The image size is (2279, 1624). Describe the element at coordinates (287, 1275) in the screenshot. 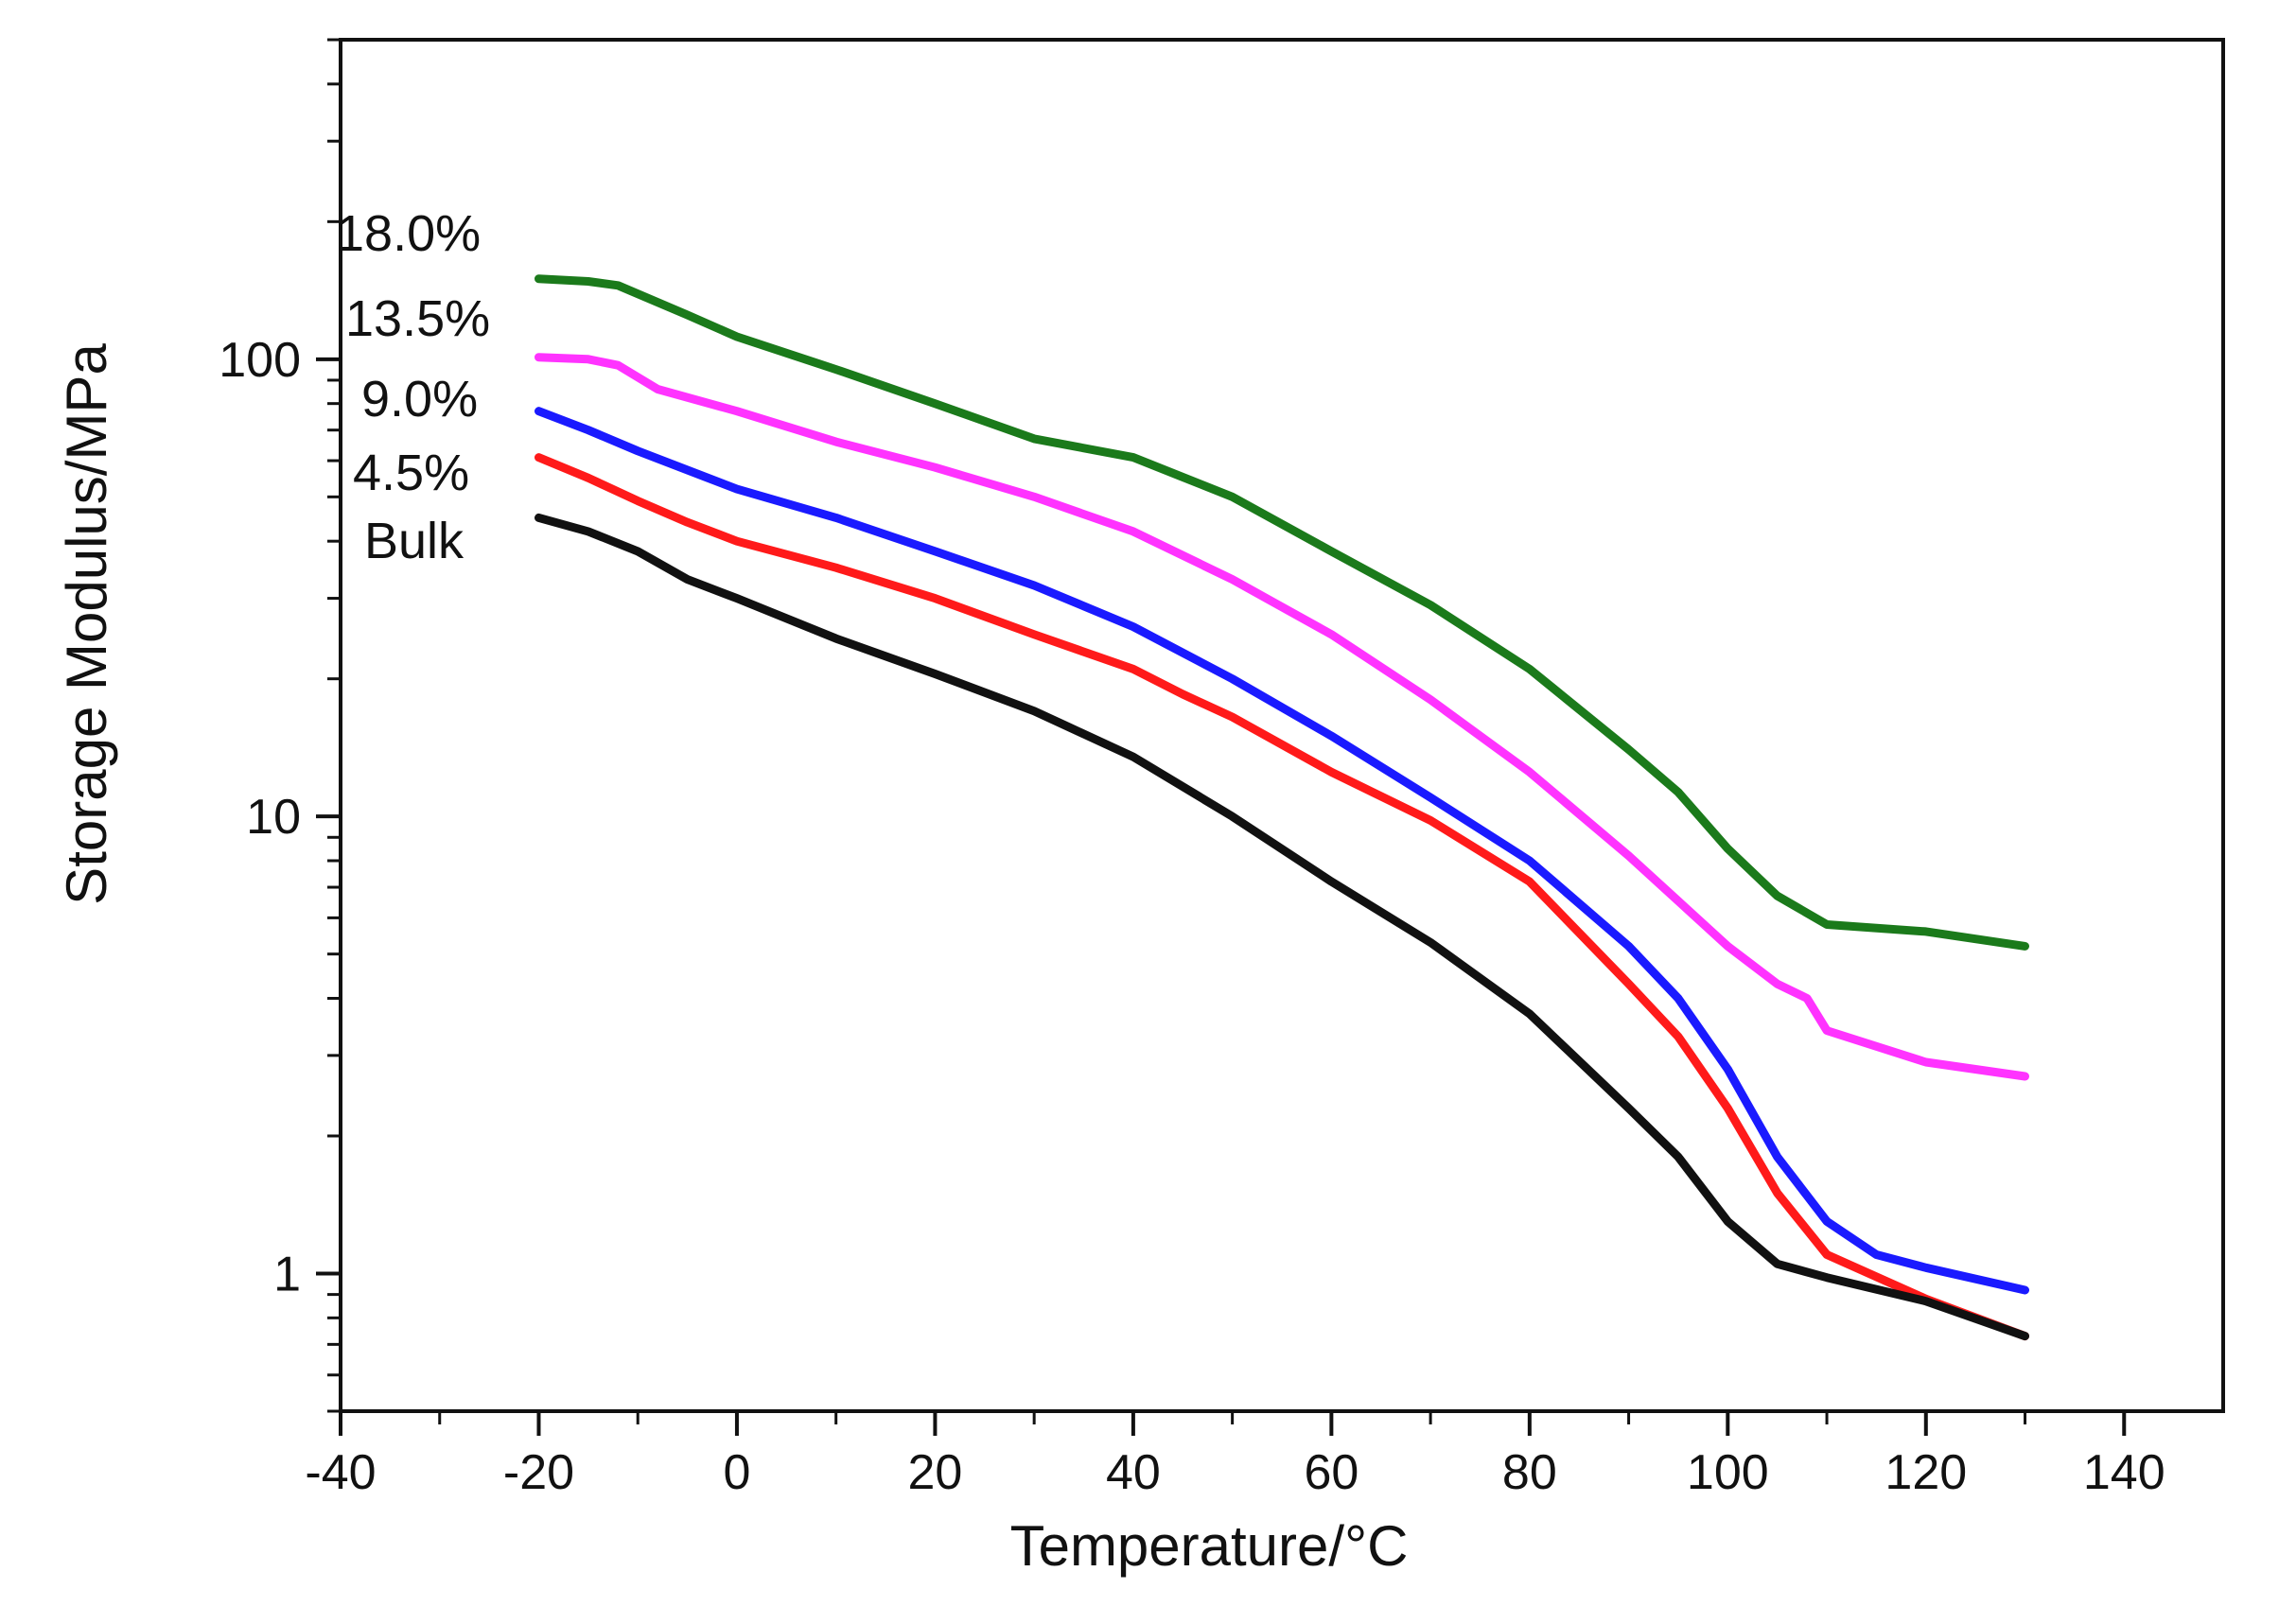

I see `y-tick-label: 1` at that location.